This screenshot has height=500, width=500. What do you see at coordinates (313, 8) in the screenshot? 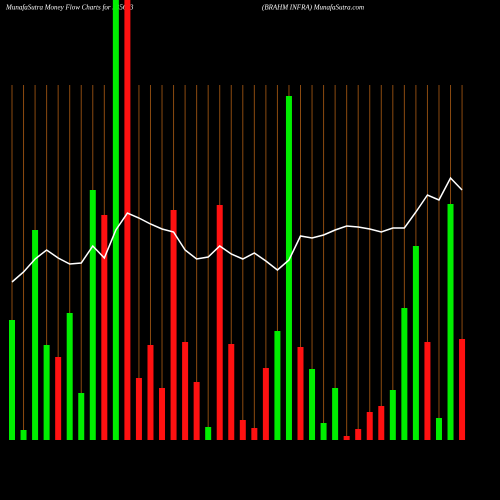
I see `chart-subtitle: (BRAHM INFRA) MunafaSutra.com` at bounding box center [313, 8].